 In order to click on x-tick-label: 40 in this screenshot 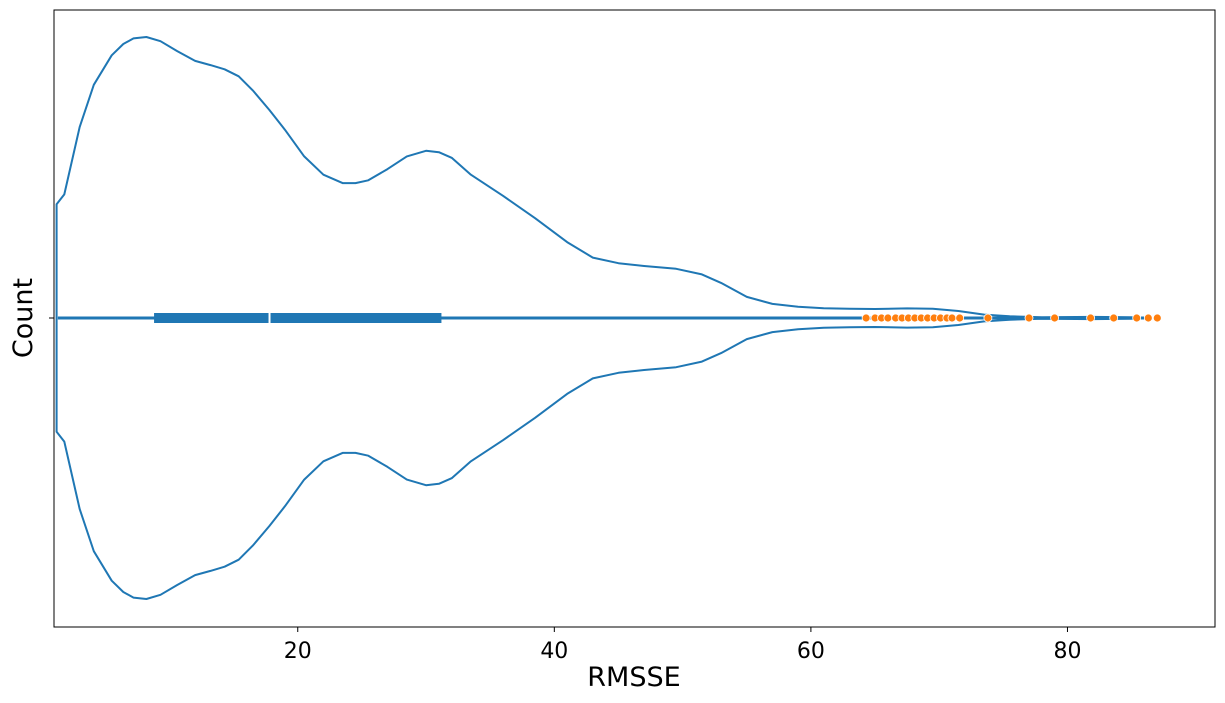, I will do `click(554, 651)`.